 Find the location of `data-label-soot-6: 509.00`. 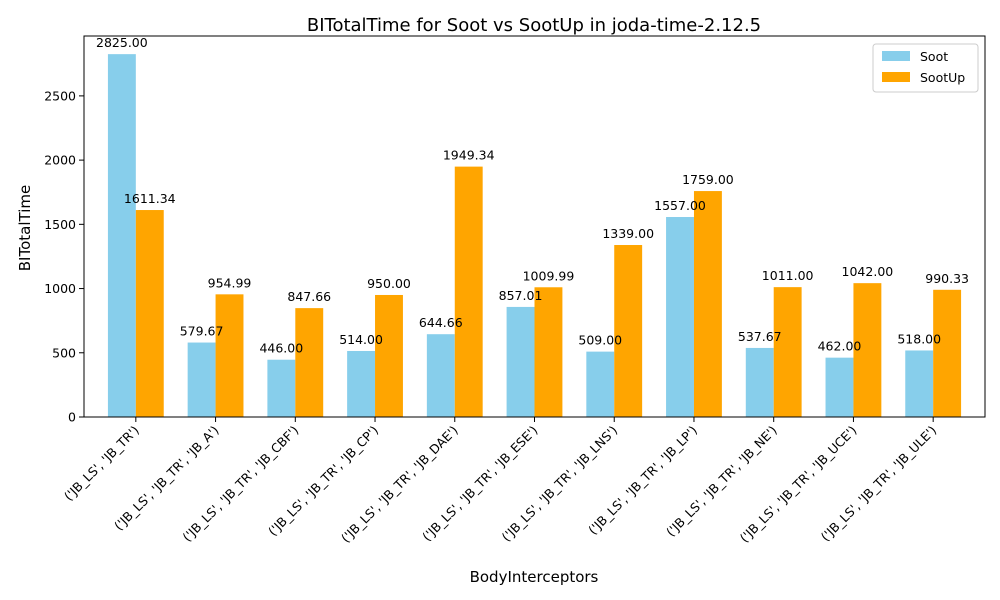

data-label-soot-6: 509.00 is located at coordinates (600, 340).